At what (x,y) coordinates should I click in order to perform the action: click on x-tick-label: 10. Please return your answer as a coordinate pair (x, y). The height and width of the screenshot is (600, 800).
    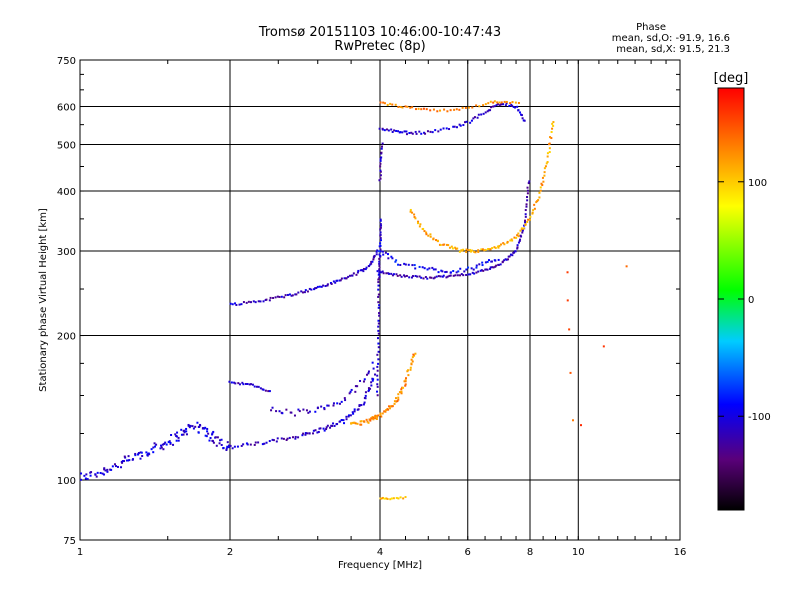
    Looking at the image, I should click on (578, 552).